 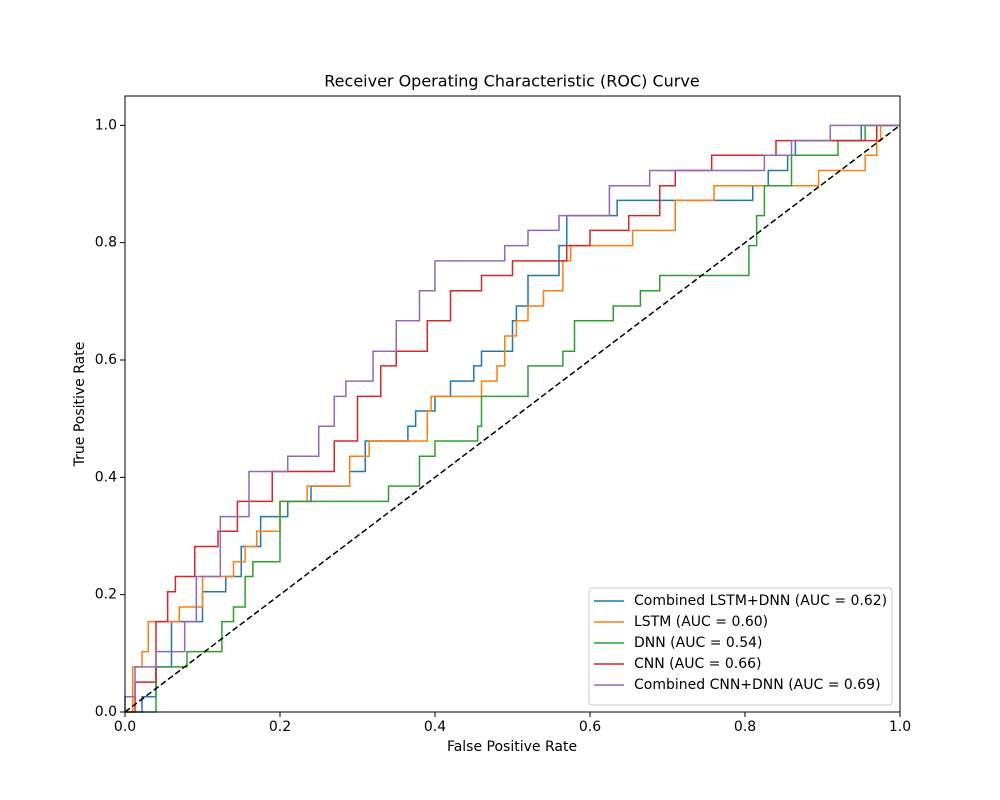 I want to click on legend-label: Combined CNN+DNN (AUC = 0.69), so click(x=757, y=685).